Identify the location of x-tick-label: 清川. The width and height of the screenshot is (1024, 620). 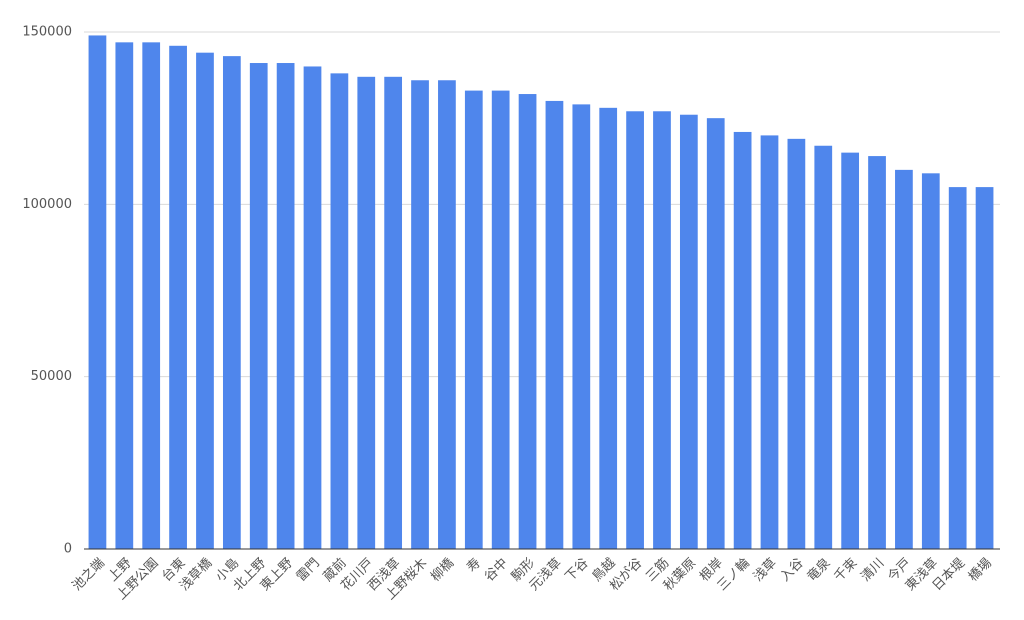
(872, 570).